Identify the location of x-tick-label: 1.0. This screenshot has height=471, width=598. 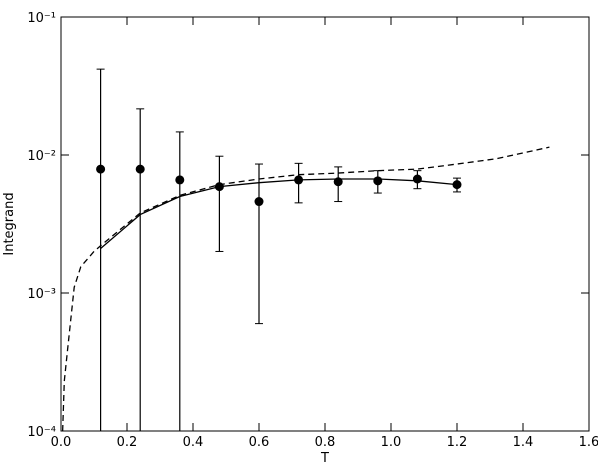
(391, 442).